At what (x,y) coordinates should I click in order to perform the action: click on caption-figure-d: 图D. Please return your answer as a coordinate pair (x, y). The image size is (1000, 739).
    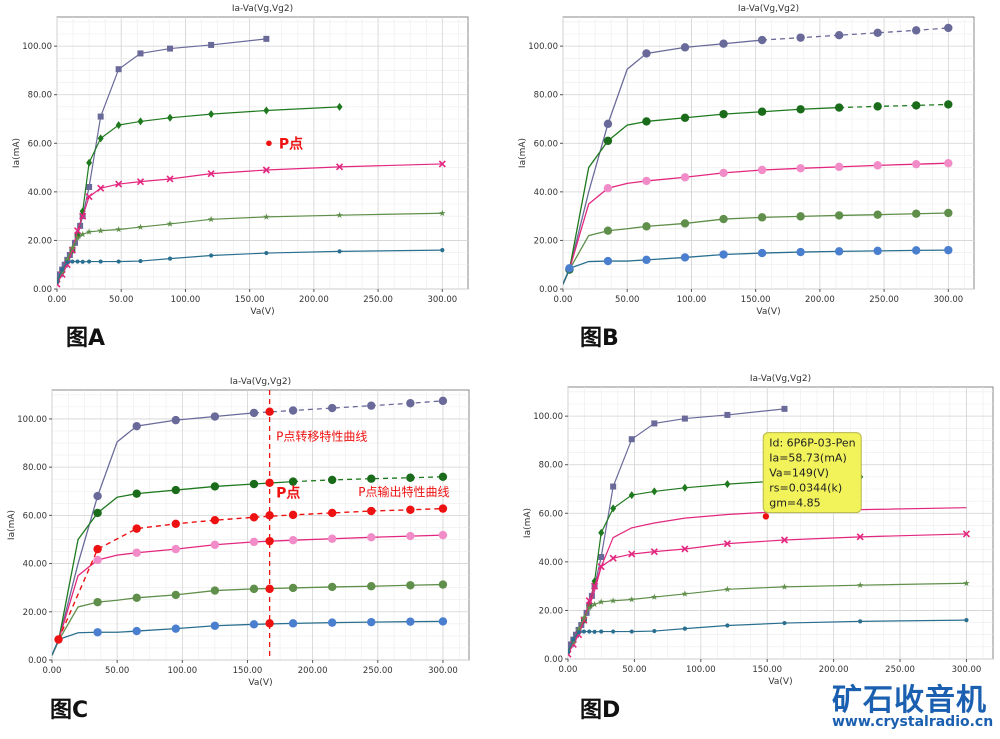
    Looking at the image, I should click on (600, 710).